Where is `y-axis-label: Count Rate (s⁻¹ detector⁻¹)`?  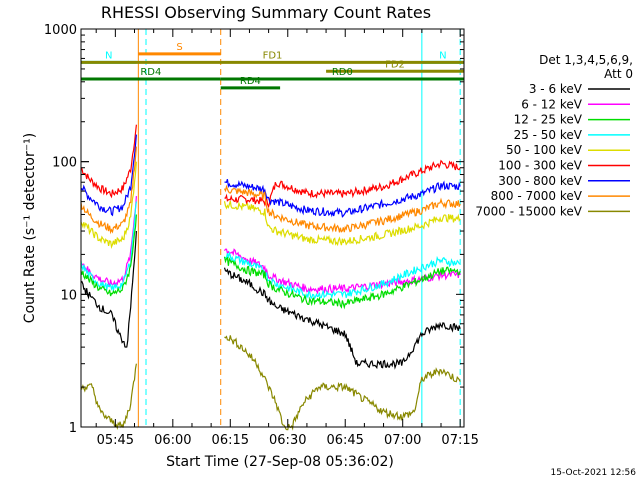
y-axis-label: Count Rate (s⁻¹ detector⁻¹) is located at coordinates (30, 228).